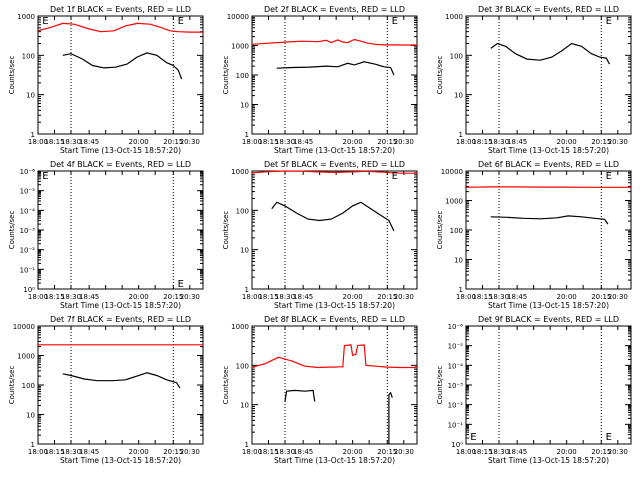 Image resolution: width=640 pixels, height=480 pixels. Describe the element at coordinates (120, 9) in the screenshot. I see `plot-title: Det 1f BLACK = Events, RED = LLD` at that location.